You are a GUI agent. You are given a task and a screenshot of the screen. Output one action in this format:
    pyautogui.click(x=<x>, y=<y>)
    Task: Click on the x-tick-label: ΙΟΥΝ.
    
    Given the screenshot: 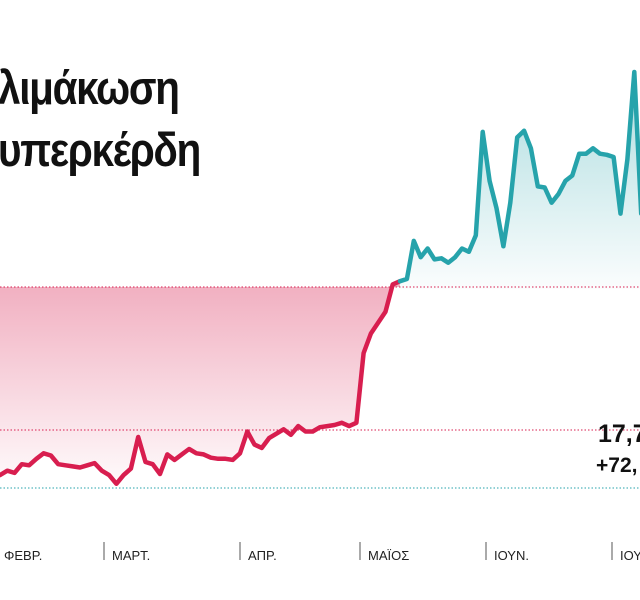 What is the action you would take?
    pyautogui.click(x=511, y=555)
    